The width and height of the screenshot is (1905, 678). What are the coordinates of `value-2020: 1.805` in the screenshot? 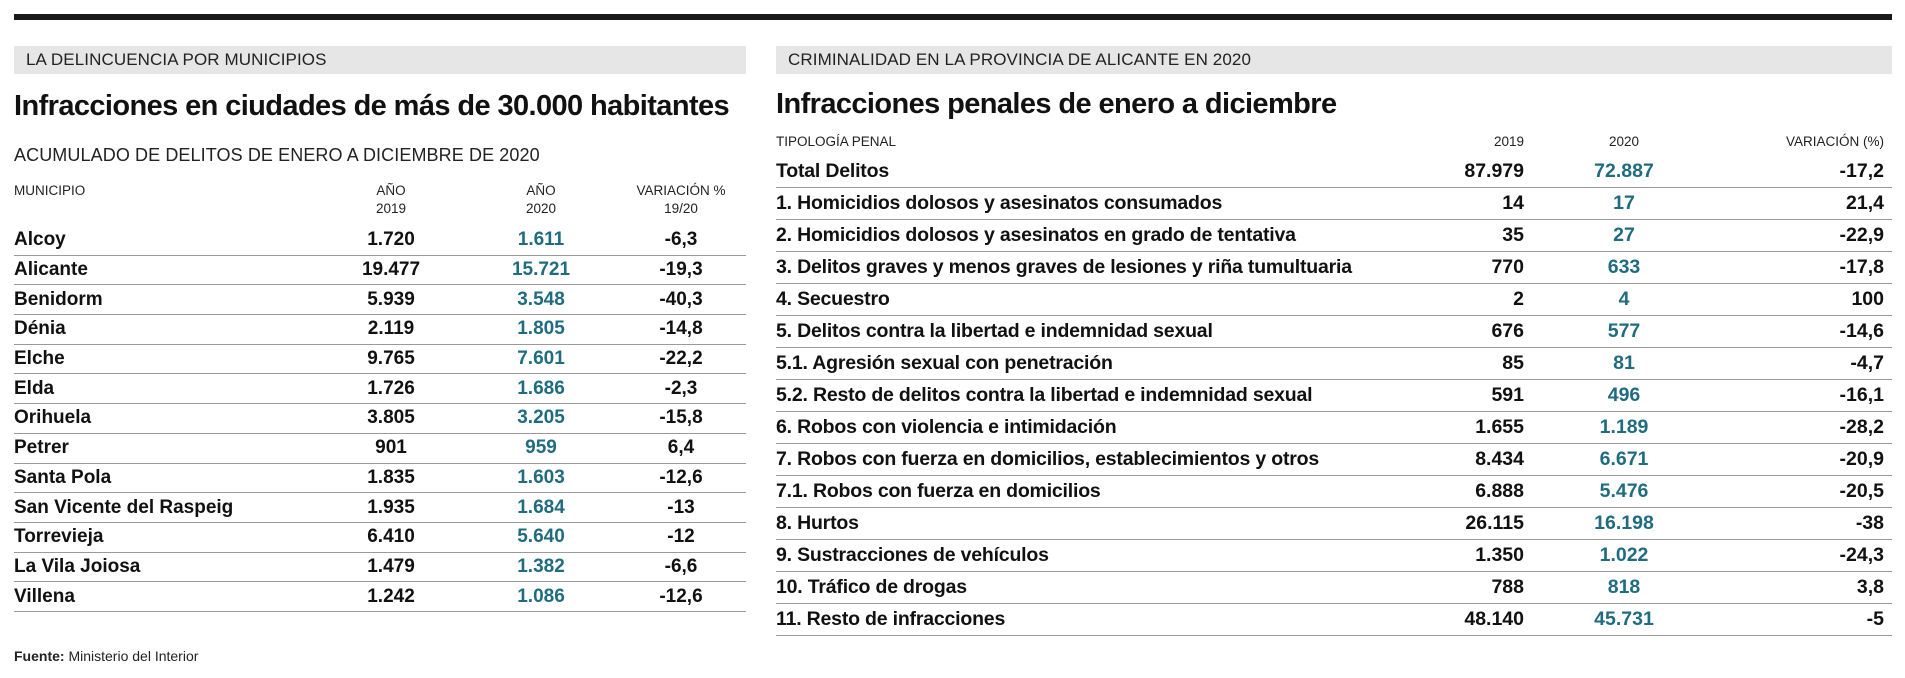 It's located at (541, 329).